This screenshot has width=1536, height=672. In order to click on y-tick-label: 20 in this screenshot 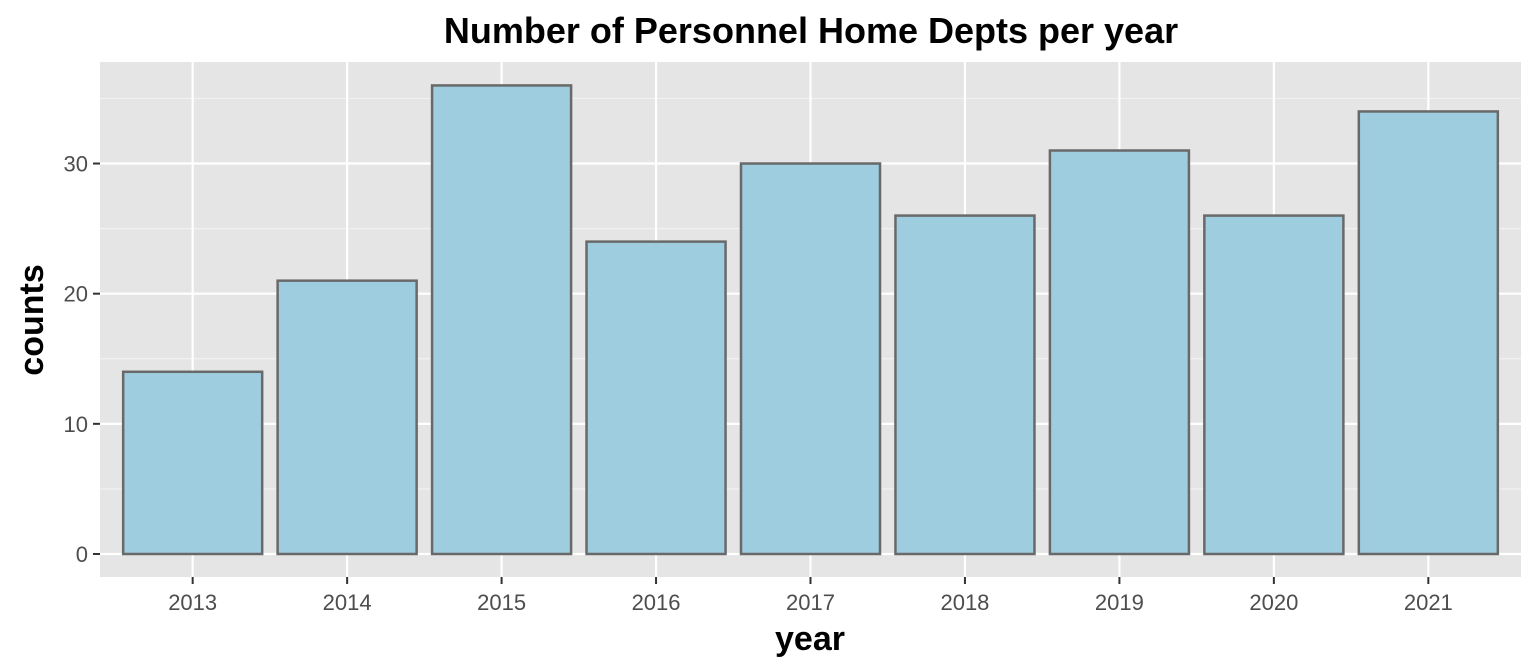, I will do `click(76, 294)`.